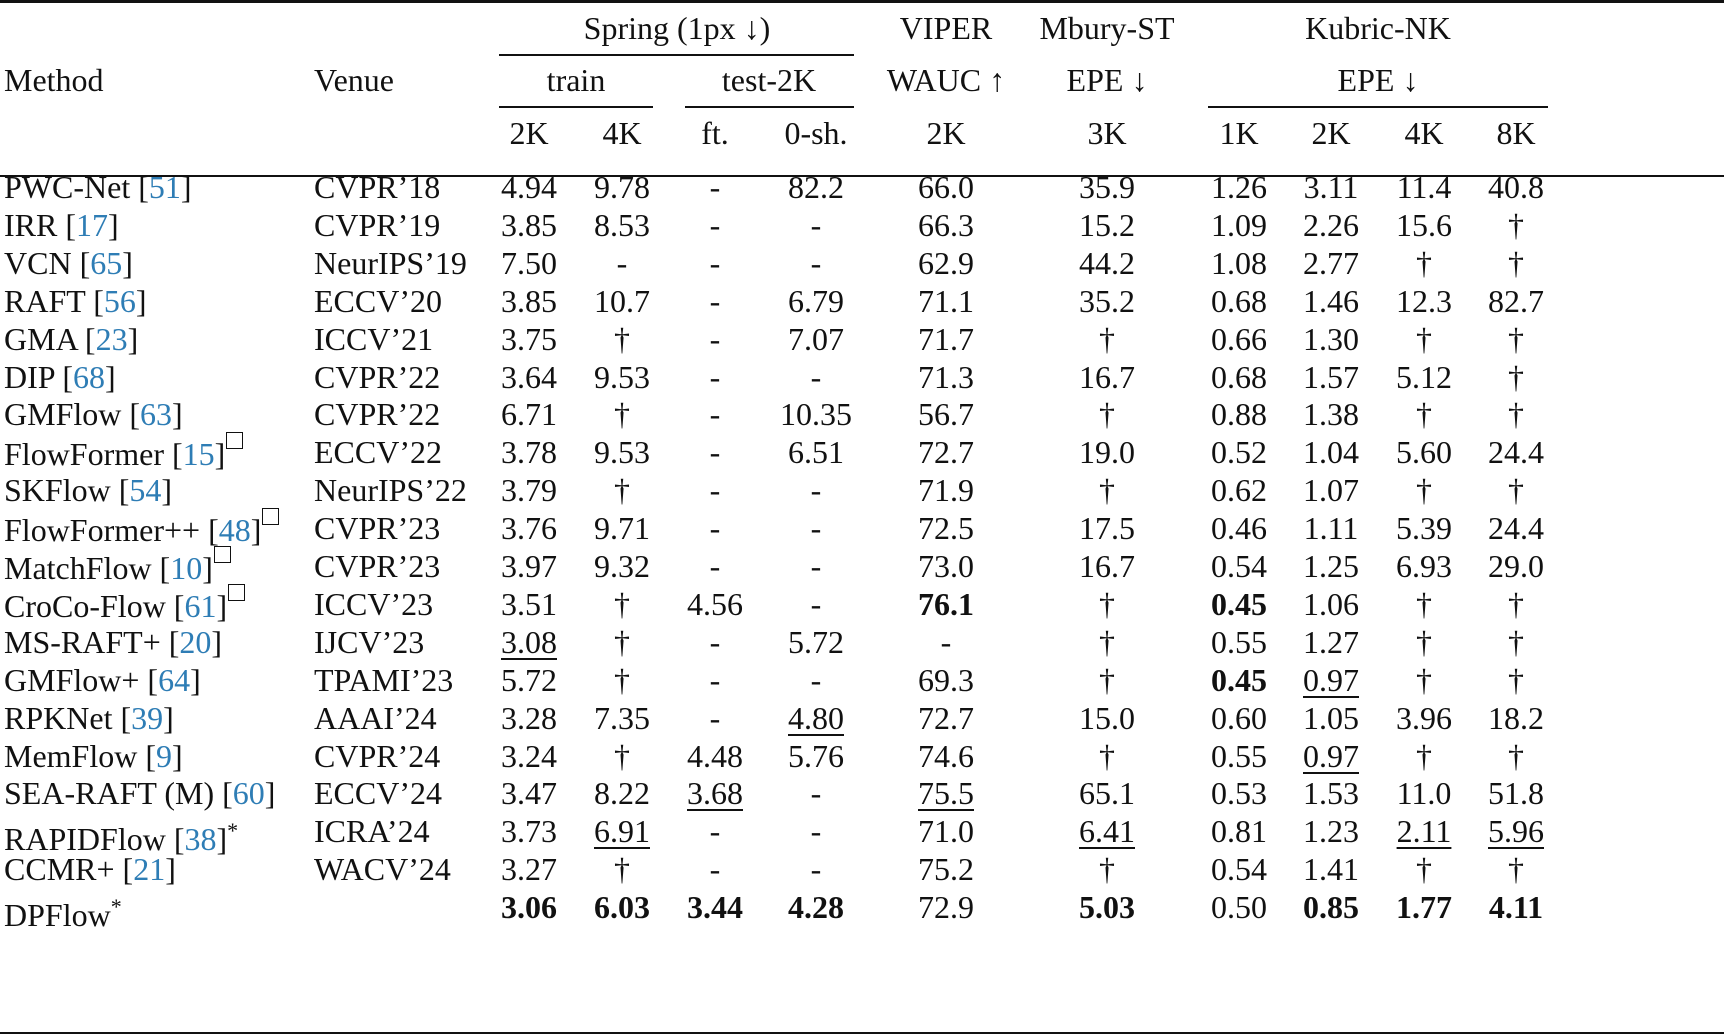 Image resolution: width=1724 pixels, height=1034 pixels. What do you see at coordinates (1516, 793) in the screenshot?
I see `table-cell: 51.8` at bounding box center [1516, 793].